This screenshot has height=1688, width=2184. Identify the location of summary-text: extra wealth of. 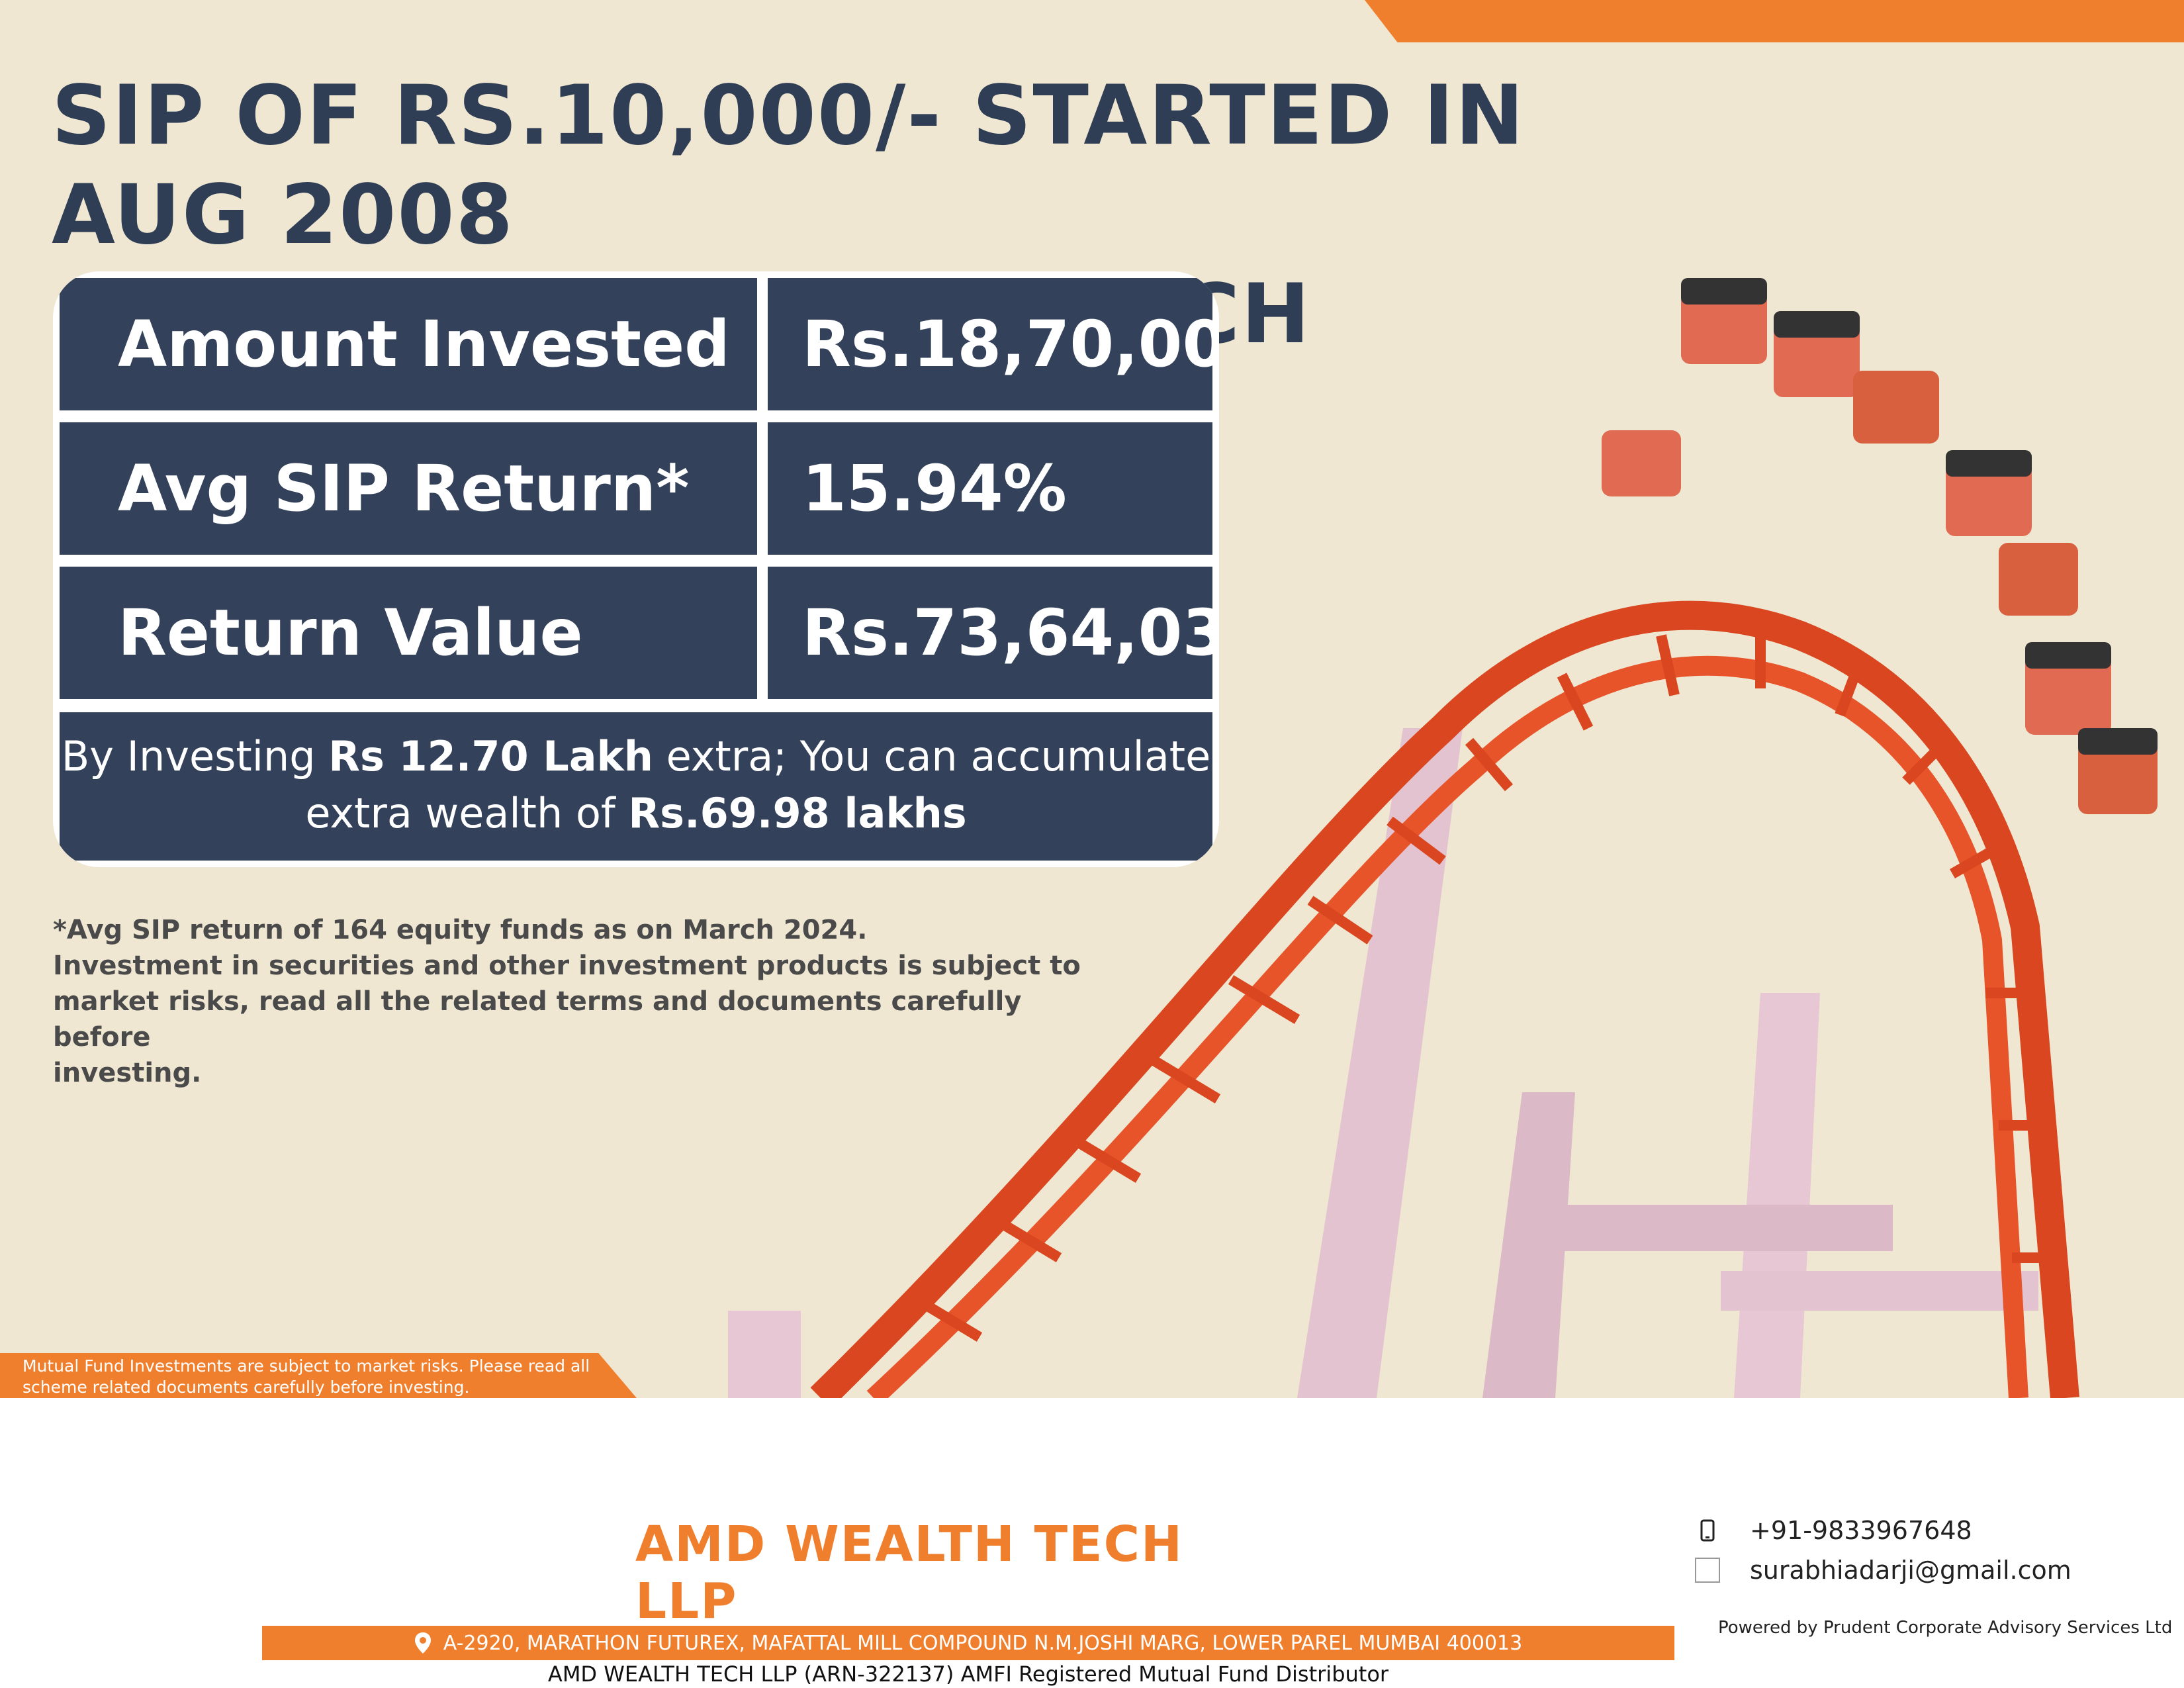
(467, 813).